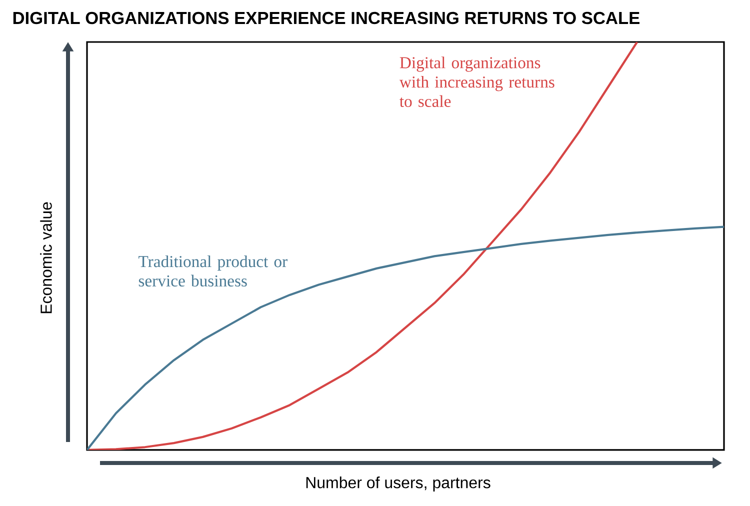  Describe the element at coordinates (326, 18) in the screenshot. I see `chart-title: DIGITAL ORGANIZATIONS EXPERIENCE INCREASING RETURNS TO SCALE` at that location.